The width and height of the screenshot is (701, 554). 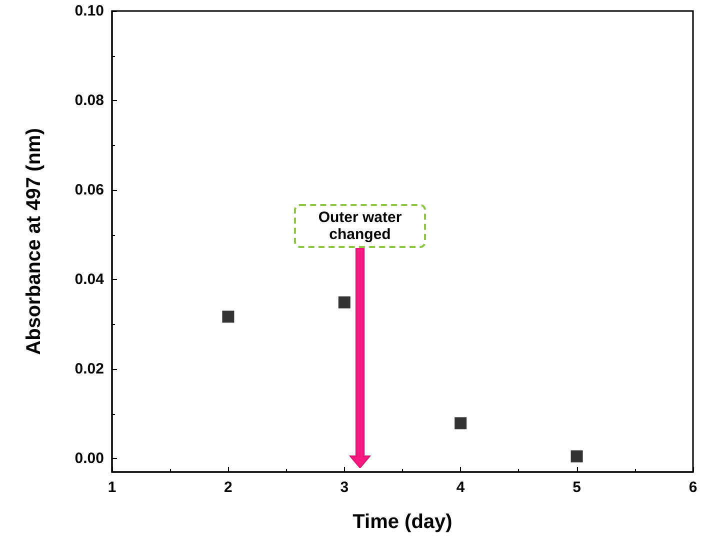 What do you see at coordinates (576, 487) in the screenshot?
I see `x-tick-label: 5` at bounding box center [576, 487].